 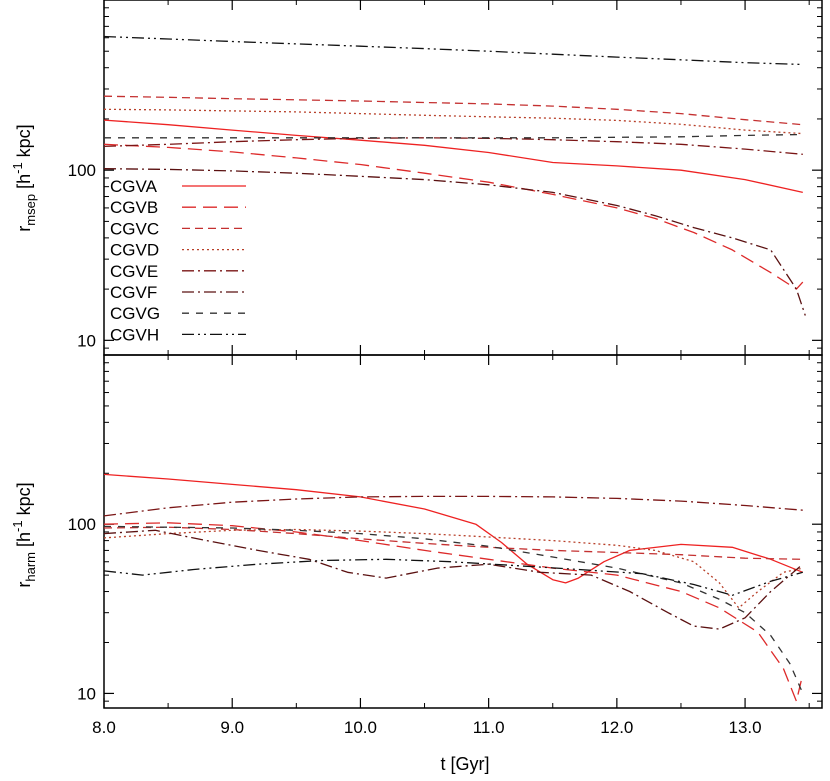 I want to click on legend-label-cgva: CGVA, so click(x=134, y=186).